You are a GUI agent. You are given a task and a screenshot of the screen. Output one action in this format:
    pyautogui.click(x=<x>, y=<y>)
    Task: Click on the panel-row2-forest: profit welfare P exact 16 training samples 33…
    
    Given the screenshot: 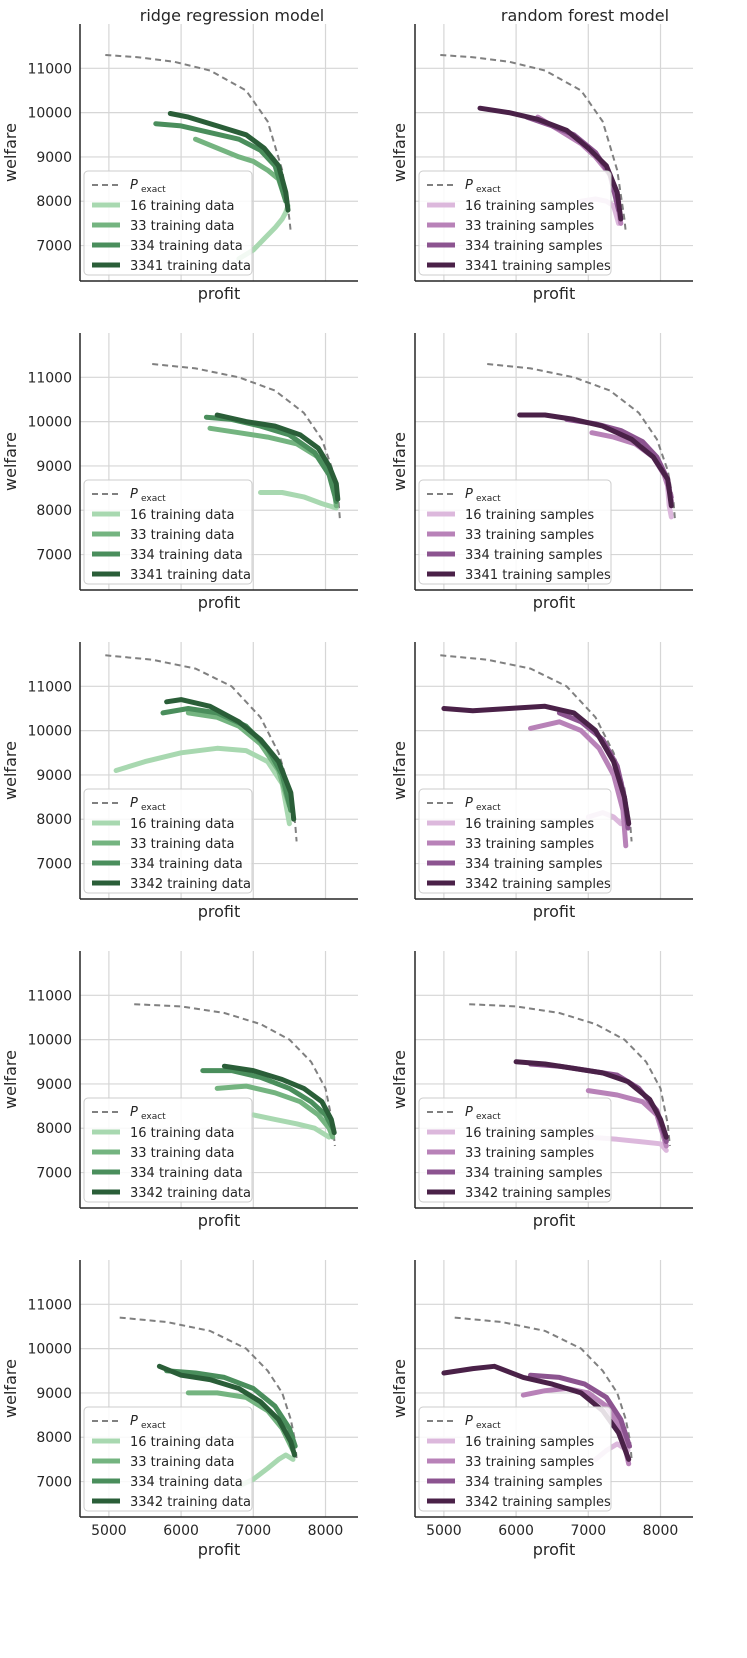 What is the action you would take?
    pyautogui.click(x=541, y=472)
    